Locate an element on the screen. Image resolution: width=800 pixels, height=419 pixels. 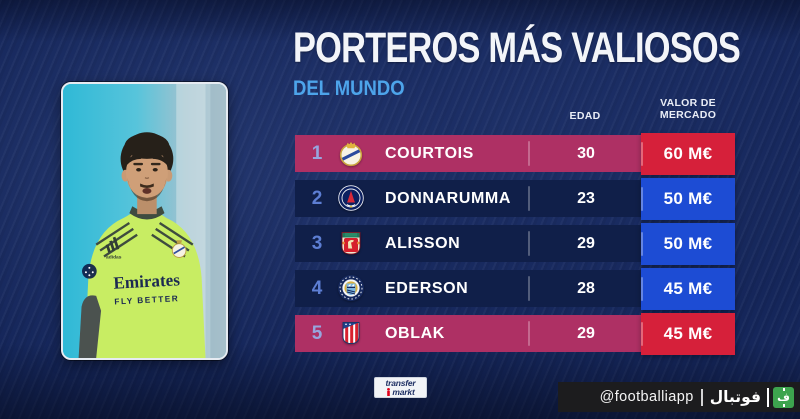
jersey-sponsor-text: Emirates is located at coordinates (147, 281).